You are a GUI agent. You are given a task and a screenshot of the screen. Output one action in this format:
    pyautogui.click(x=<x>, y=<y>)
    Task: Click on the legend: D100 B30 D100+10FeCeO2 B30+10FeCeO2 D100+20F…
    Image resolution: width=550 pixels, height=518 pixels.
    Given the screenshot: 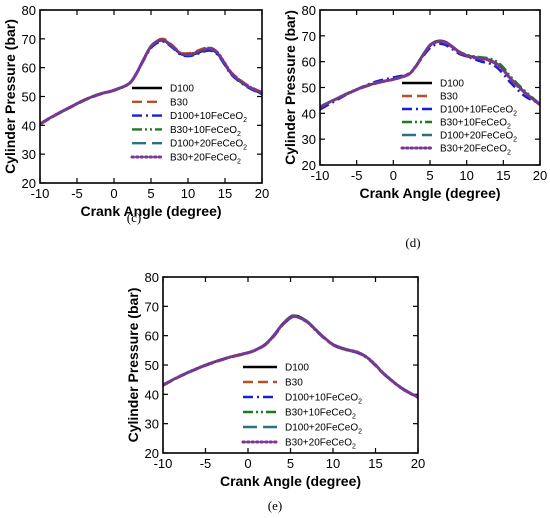 What is the action you would take?
    pyautogui.click(x=301, y=407)
    